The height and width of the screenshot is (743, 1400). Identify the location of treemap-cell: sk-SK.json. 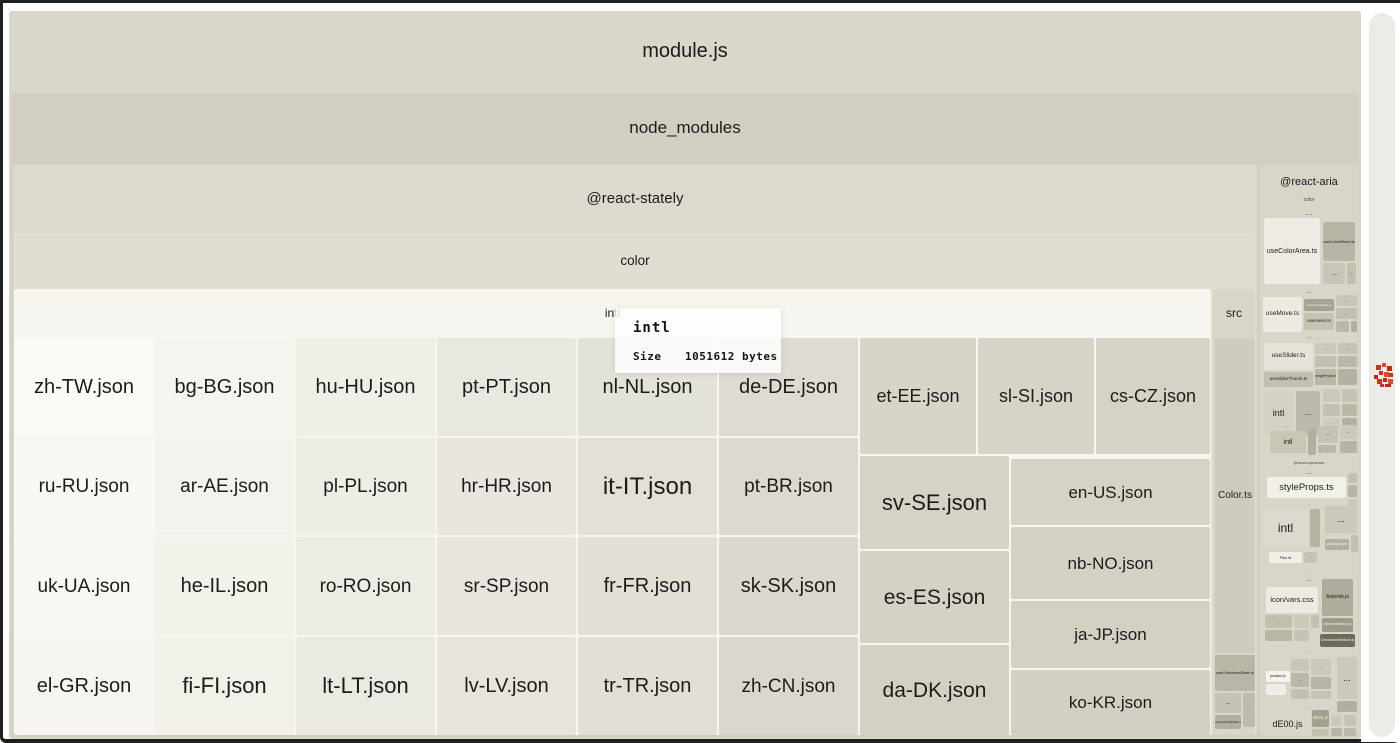
(788, 586).